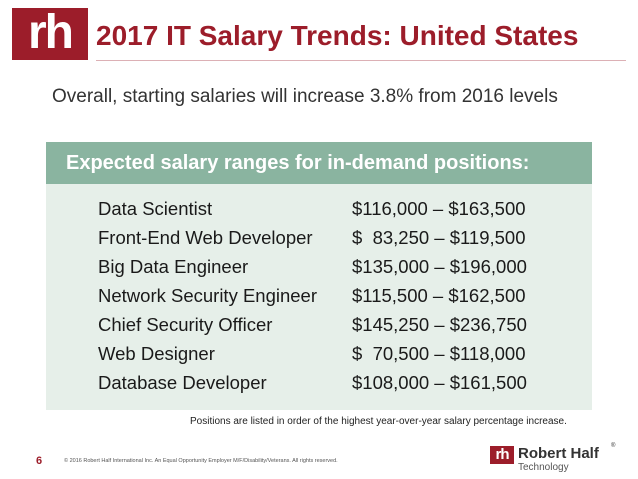  What do you see at coordinates (337, 35) in the screenshot?
I see `page-title: 2017 IT Salary Trends: United States` at bounding box center [337, 35].